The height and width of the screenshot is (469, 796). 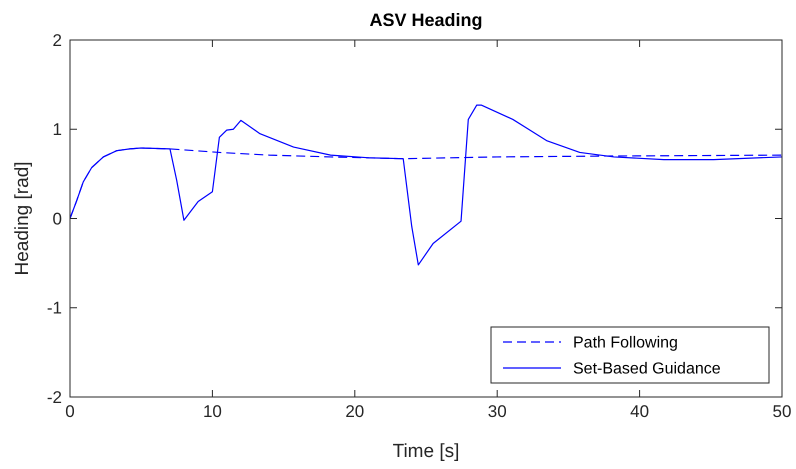 What do you see at coordinates (22, 218) in the screenshot?
I see `y-axis-title: Heading [rad]` at bounding box center [22, 218].